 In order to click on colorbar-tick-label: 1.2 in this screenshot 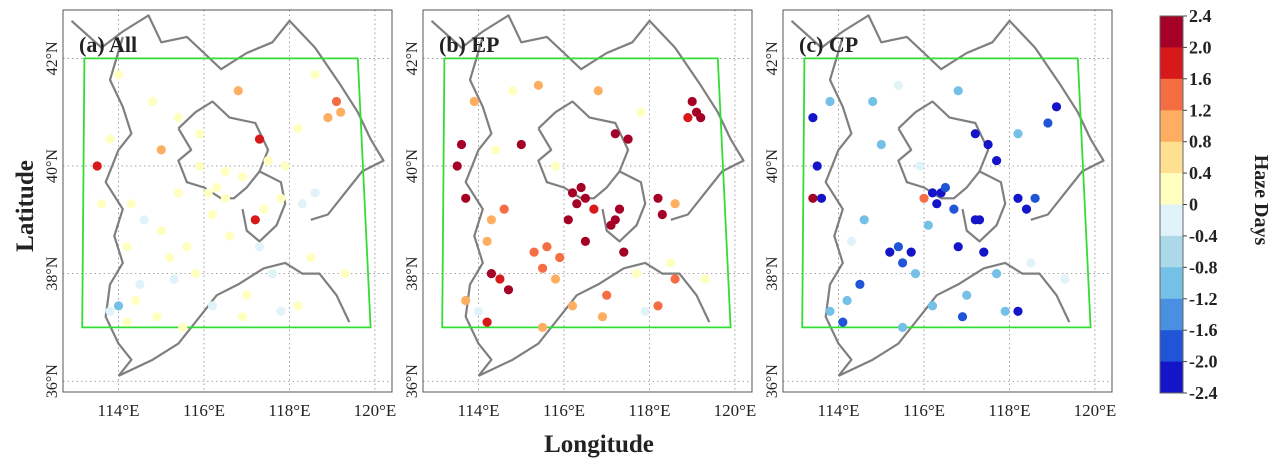, I will do `click(1200, 110)`.